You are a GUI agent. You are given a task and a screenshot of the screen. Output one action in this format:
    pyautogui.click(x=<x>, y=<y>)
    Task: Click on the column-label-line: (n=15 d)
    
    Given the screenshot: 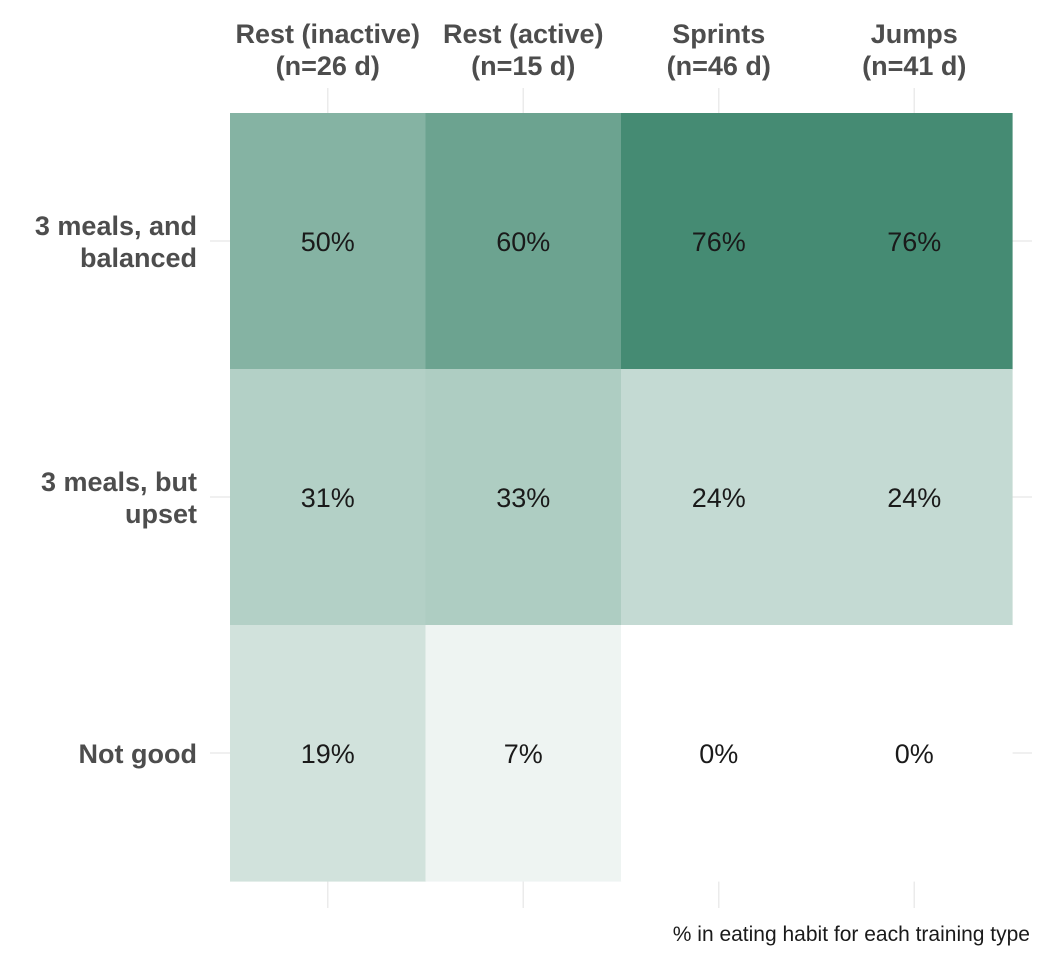 What is the action you would take?
    pyautogui.click(x=523, y=66)
    